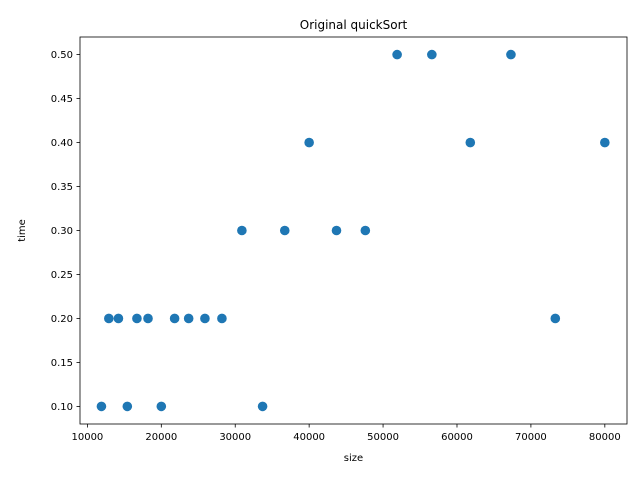 This screenshot has width=640, height=480. I want to click on y-tick-label: 0.45, so click(62, 99).